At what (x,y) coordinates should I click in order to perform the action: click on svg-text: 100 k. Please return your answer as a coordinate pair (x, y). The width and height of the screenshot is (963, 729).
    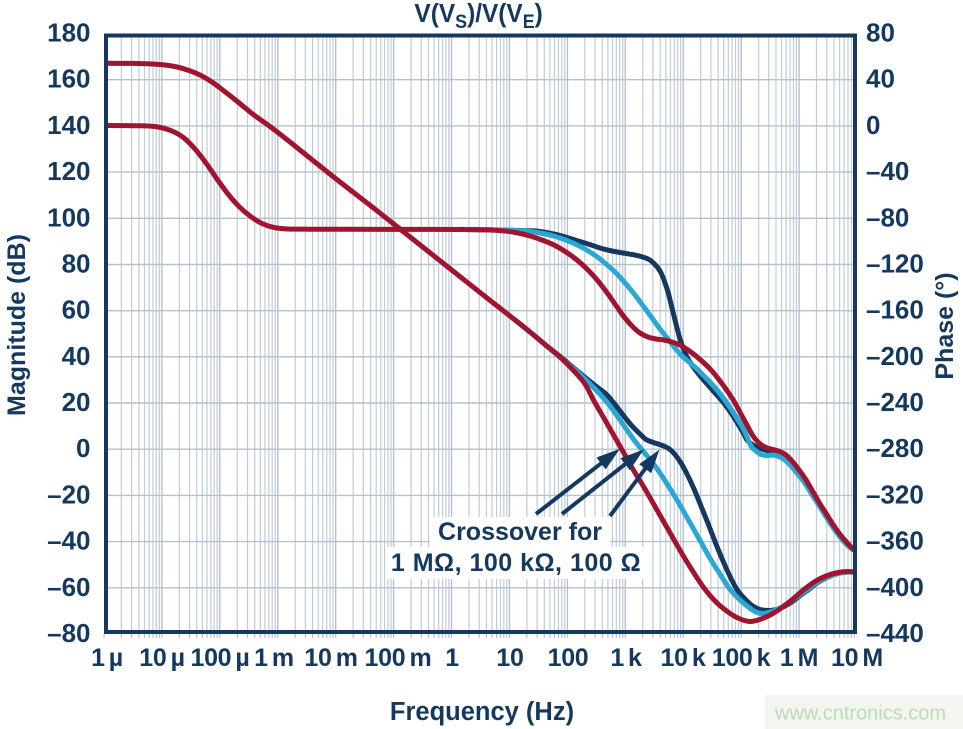
    Looking at the image, I should click on (741, 658).